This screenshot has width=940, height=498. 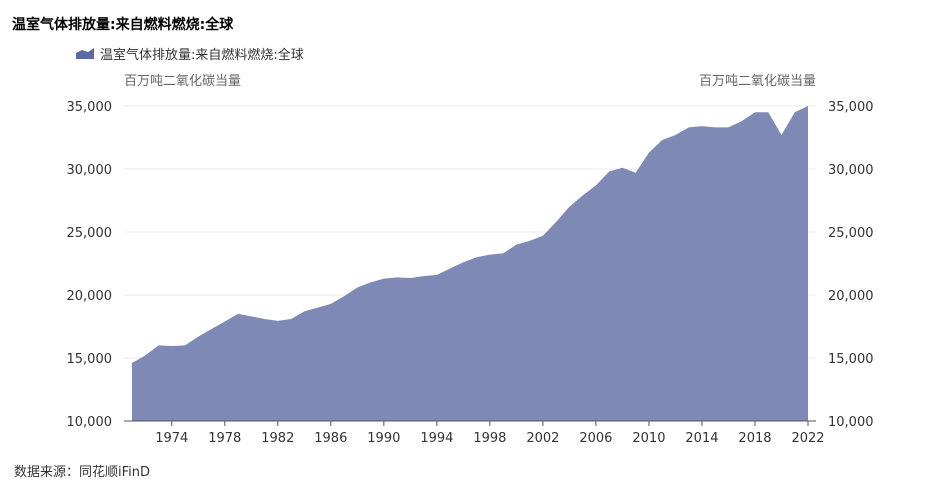 What do you see at coordinates (85, 53) in the screenshot?
I see `legend-area-icon` at bounding box center [85, 53].